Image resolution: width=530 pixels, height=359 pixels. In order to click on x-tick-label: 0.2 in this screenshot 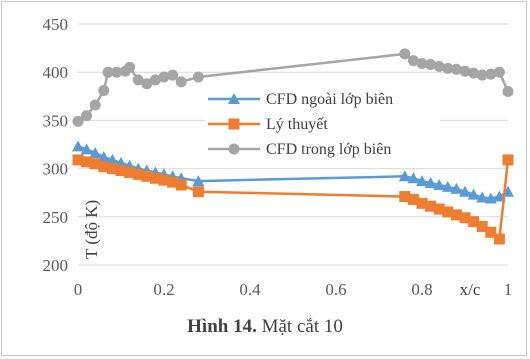, I will do `click(163, 289)`.